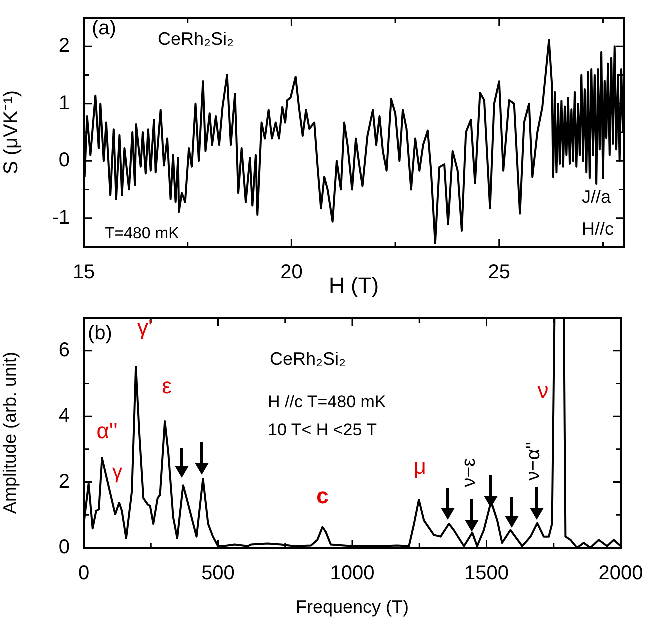  Describe the element at coordinates (84, 573) in the screenshot. I see `x-tick-label: 0` at that location.